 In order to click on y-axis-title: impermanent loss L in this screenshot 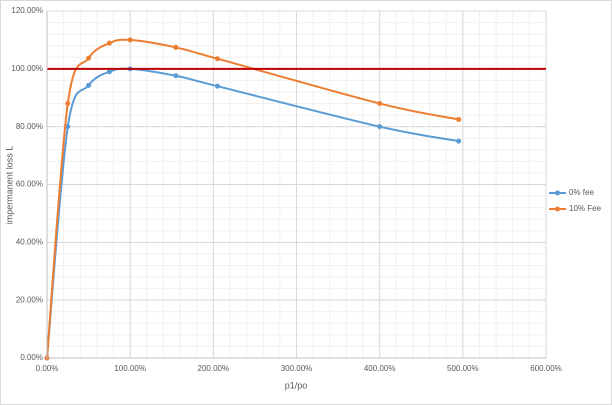, I will do `click(9, 185)`.